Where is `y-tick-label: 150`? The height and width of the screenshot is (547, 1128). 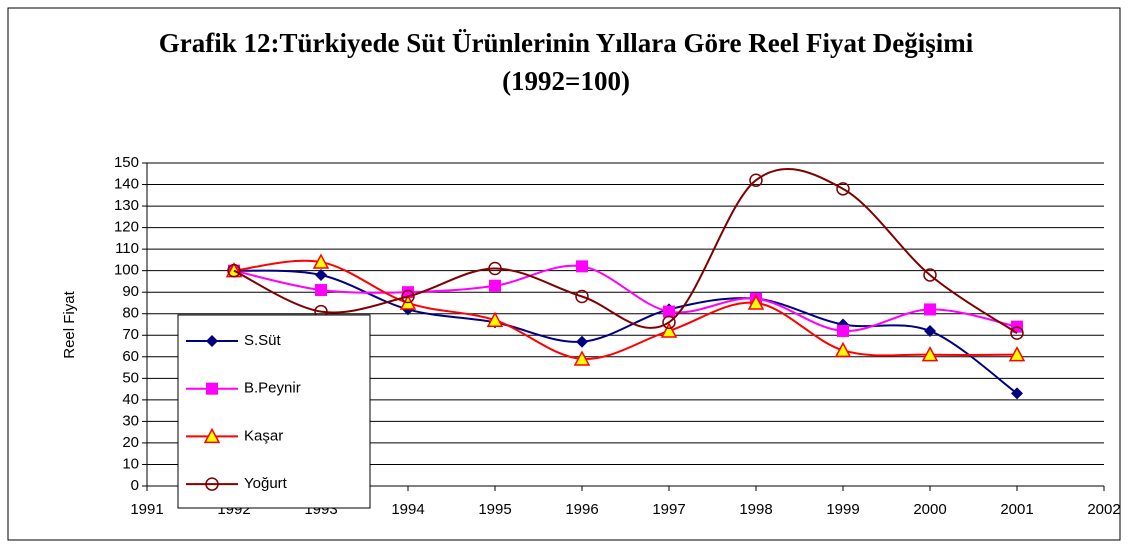
y-tick-label: 150 is located at coordinates (126, 162).